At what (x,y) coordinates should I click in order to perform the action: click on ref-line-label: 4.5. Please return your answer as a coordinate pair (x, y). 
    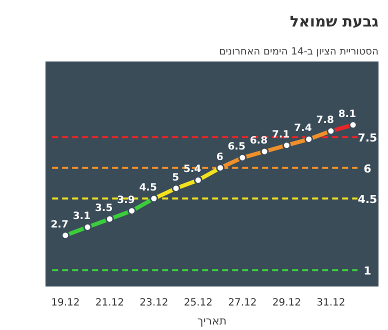
    Looking at the image, I should click on (368, 199).